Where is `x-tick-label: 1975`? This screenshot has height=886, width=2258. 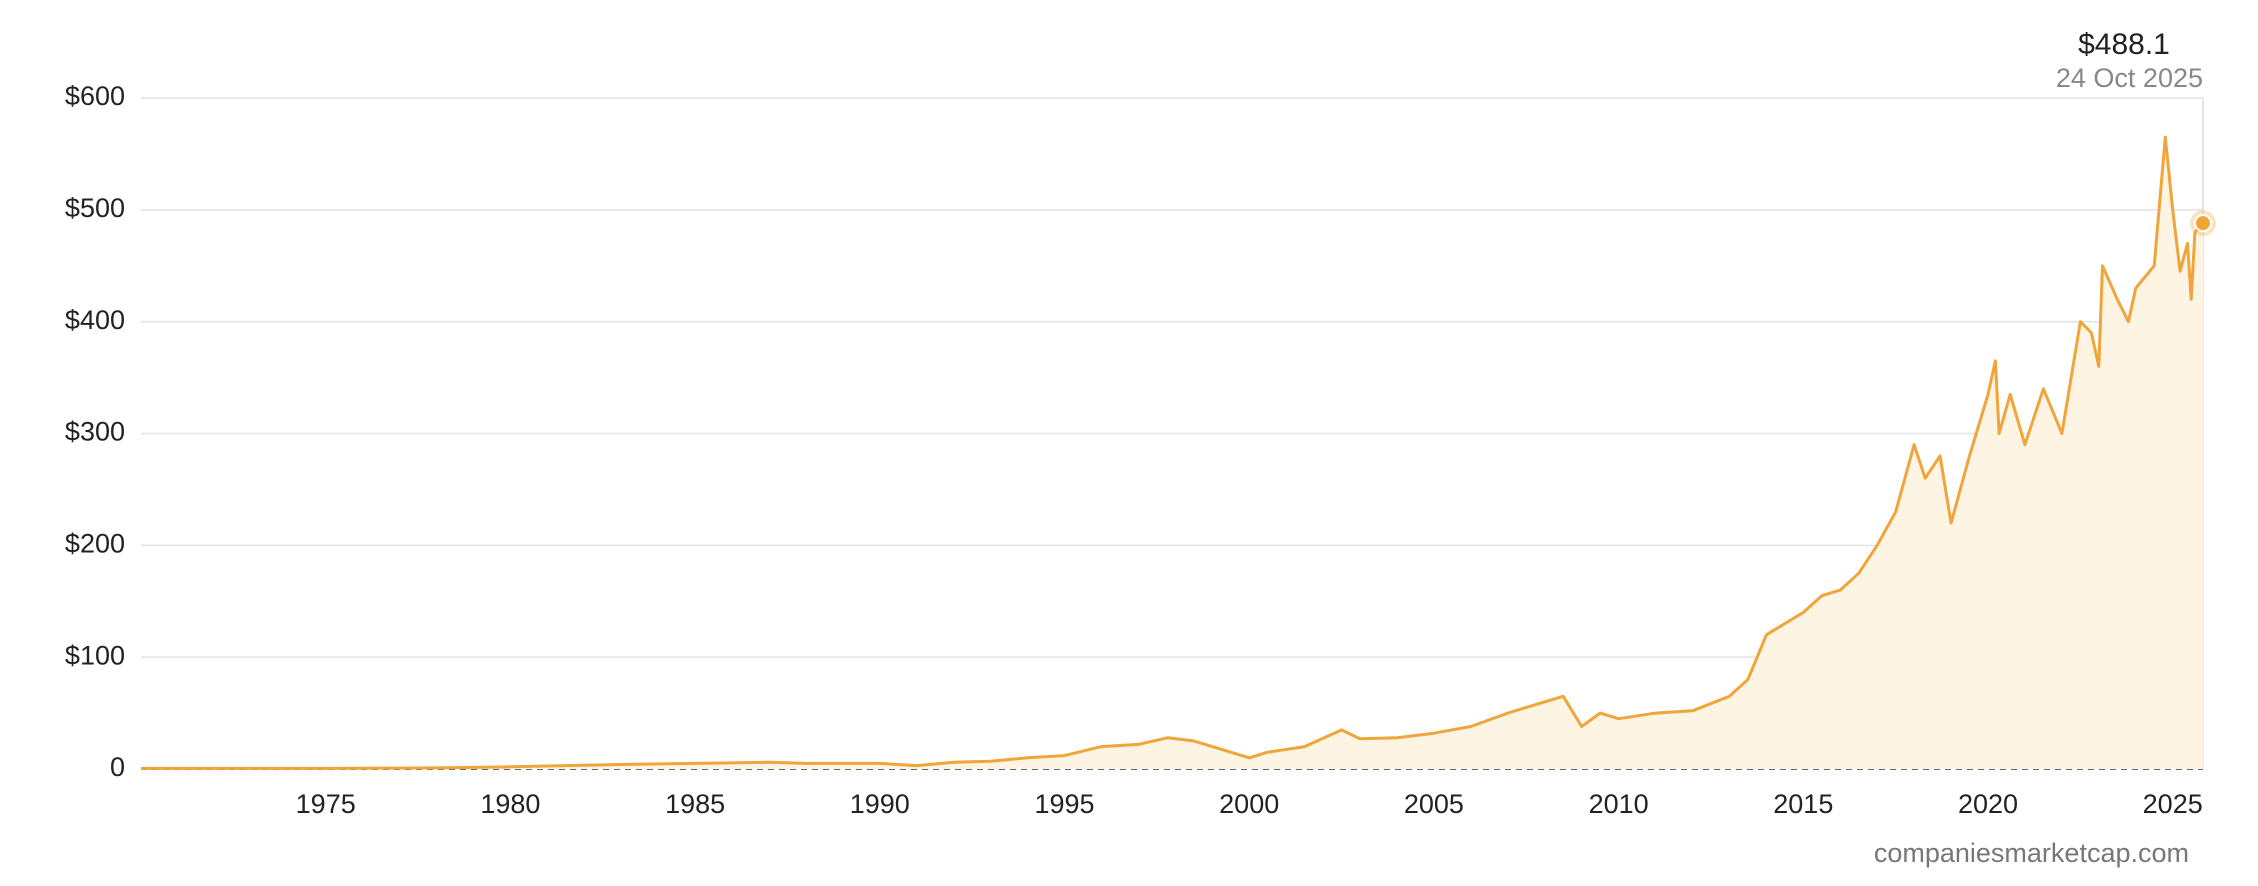 x-tick-label: 1975 is located at coordinates (326, 804).